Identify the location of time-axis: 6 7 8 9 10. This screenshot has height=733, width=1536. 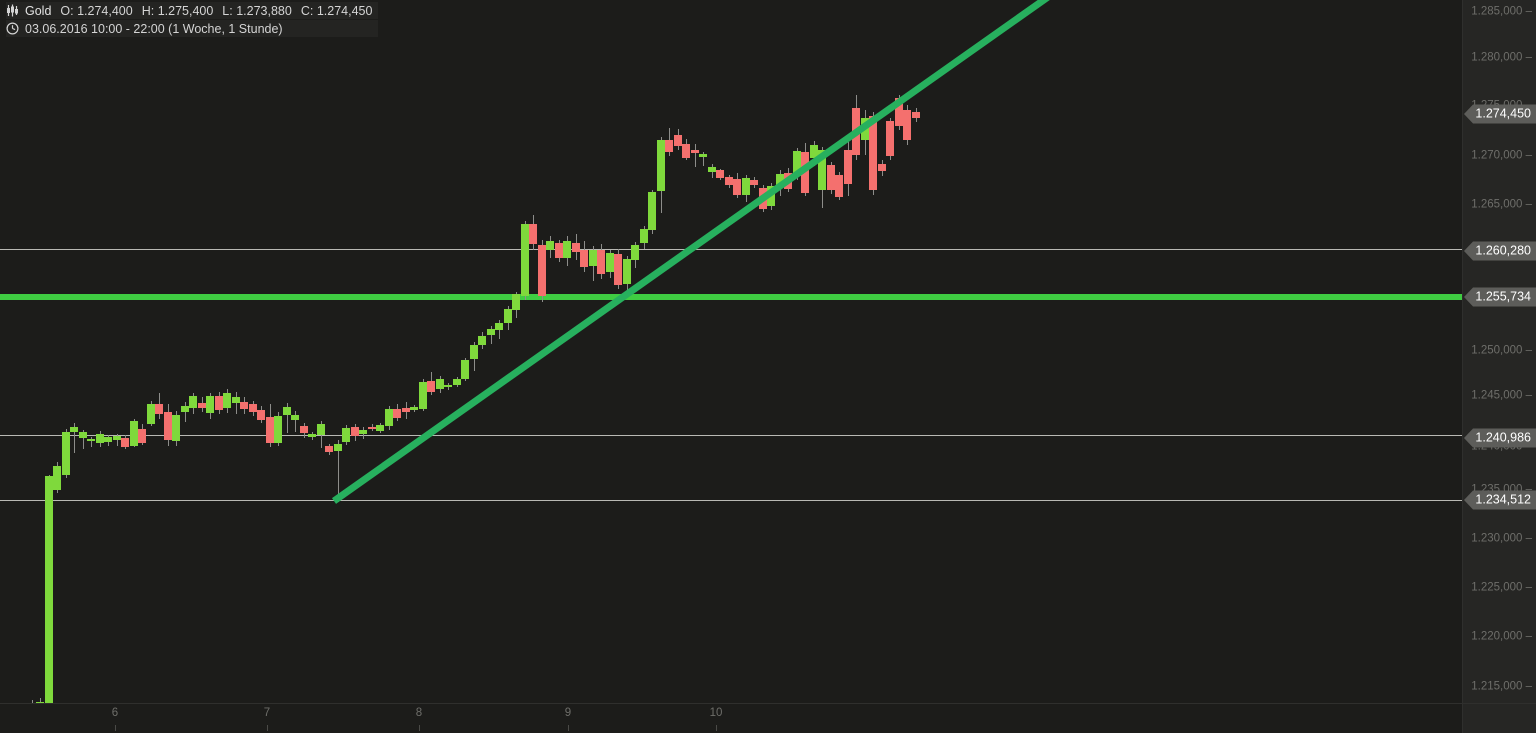
(731, 718).